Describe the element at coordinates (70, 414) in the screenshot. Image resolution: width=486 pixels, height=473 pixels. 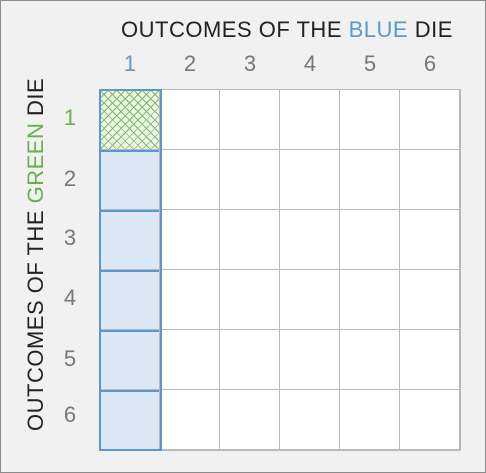
I see `row-label: 6` at that location.